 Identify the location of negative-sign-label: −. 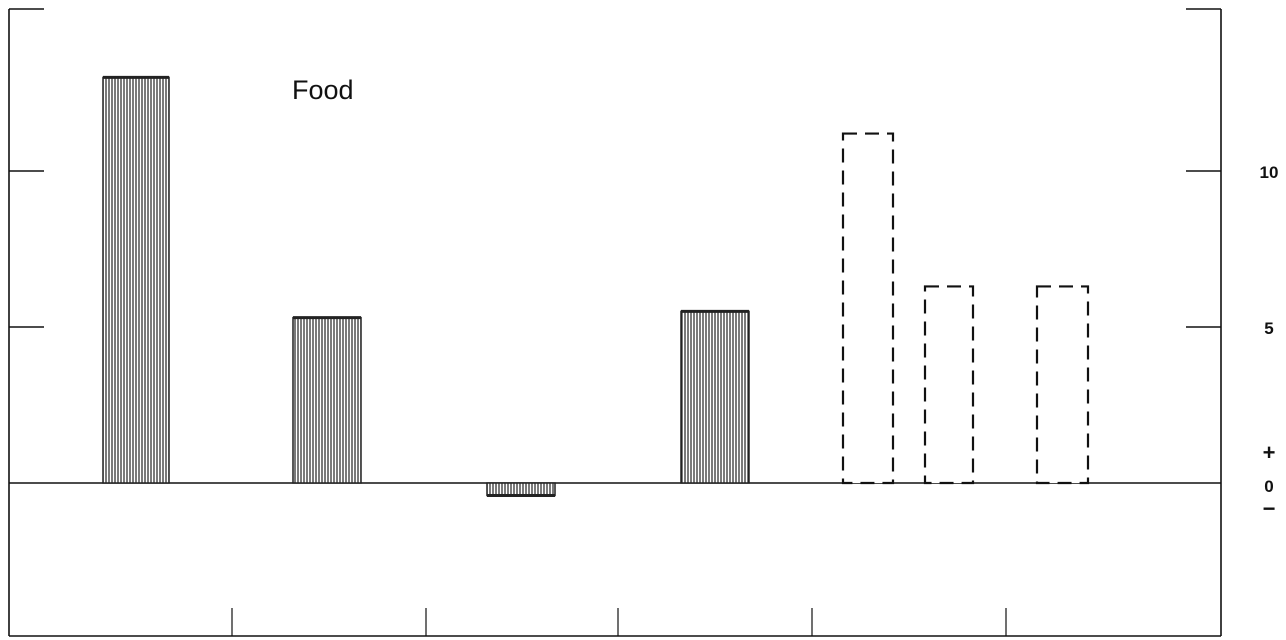
(1269, 508).